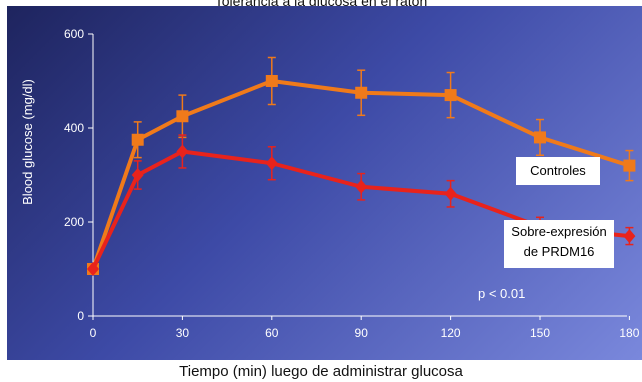 This screenshot has height=382, width=642. I want to click on x-tick-label: 90, so click(362, 333).